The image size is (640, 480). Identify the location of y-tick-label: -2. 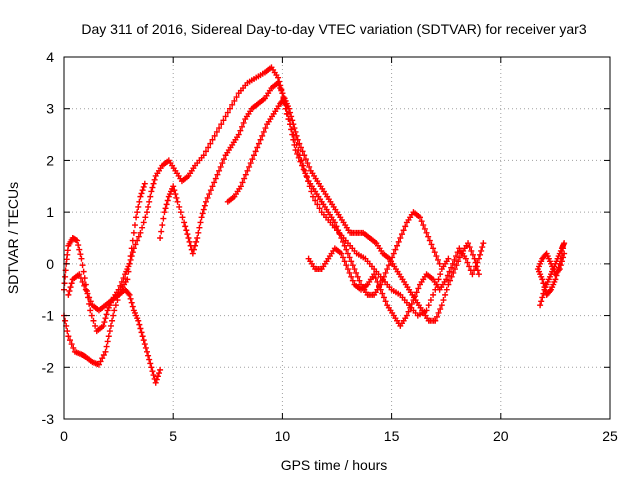
(48, 367).